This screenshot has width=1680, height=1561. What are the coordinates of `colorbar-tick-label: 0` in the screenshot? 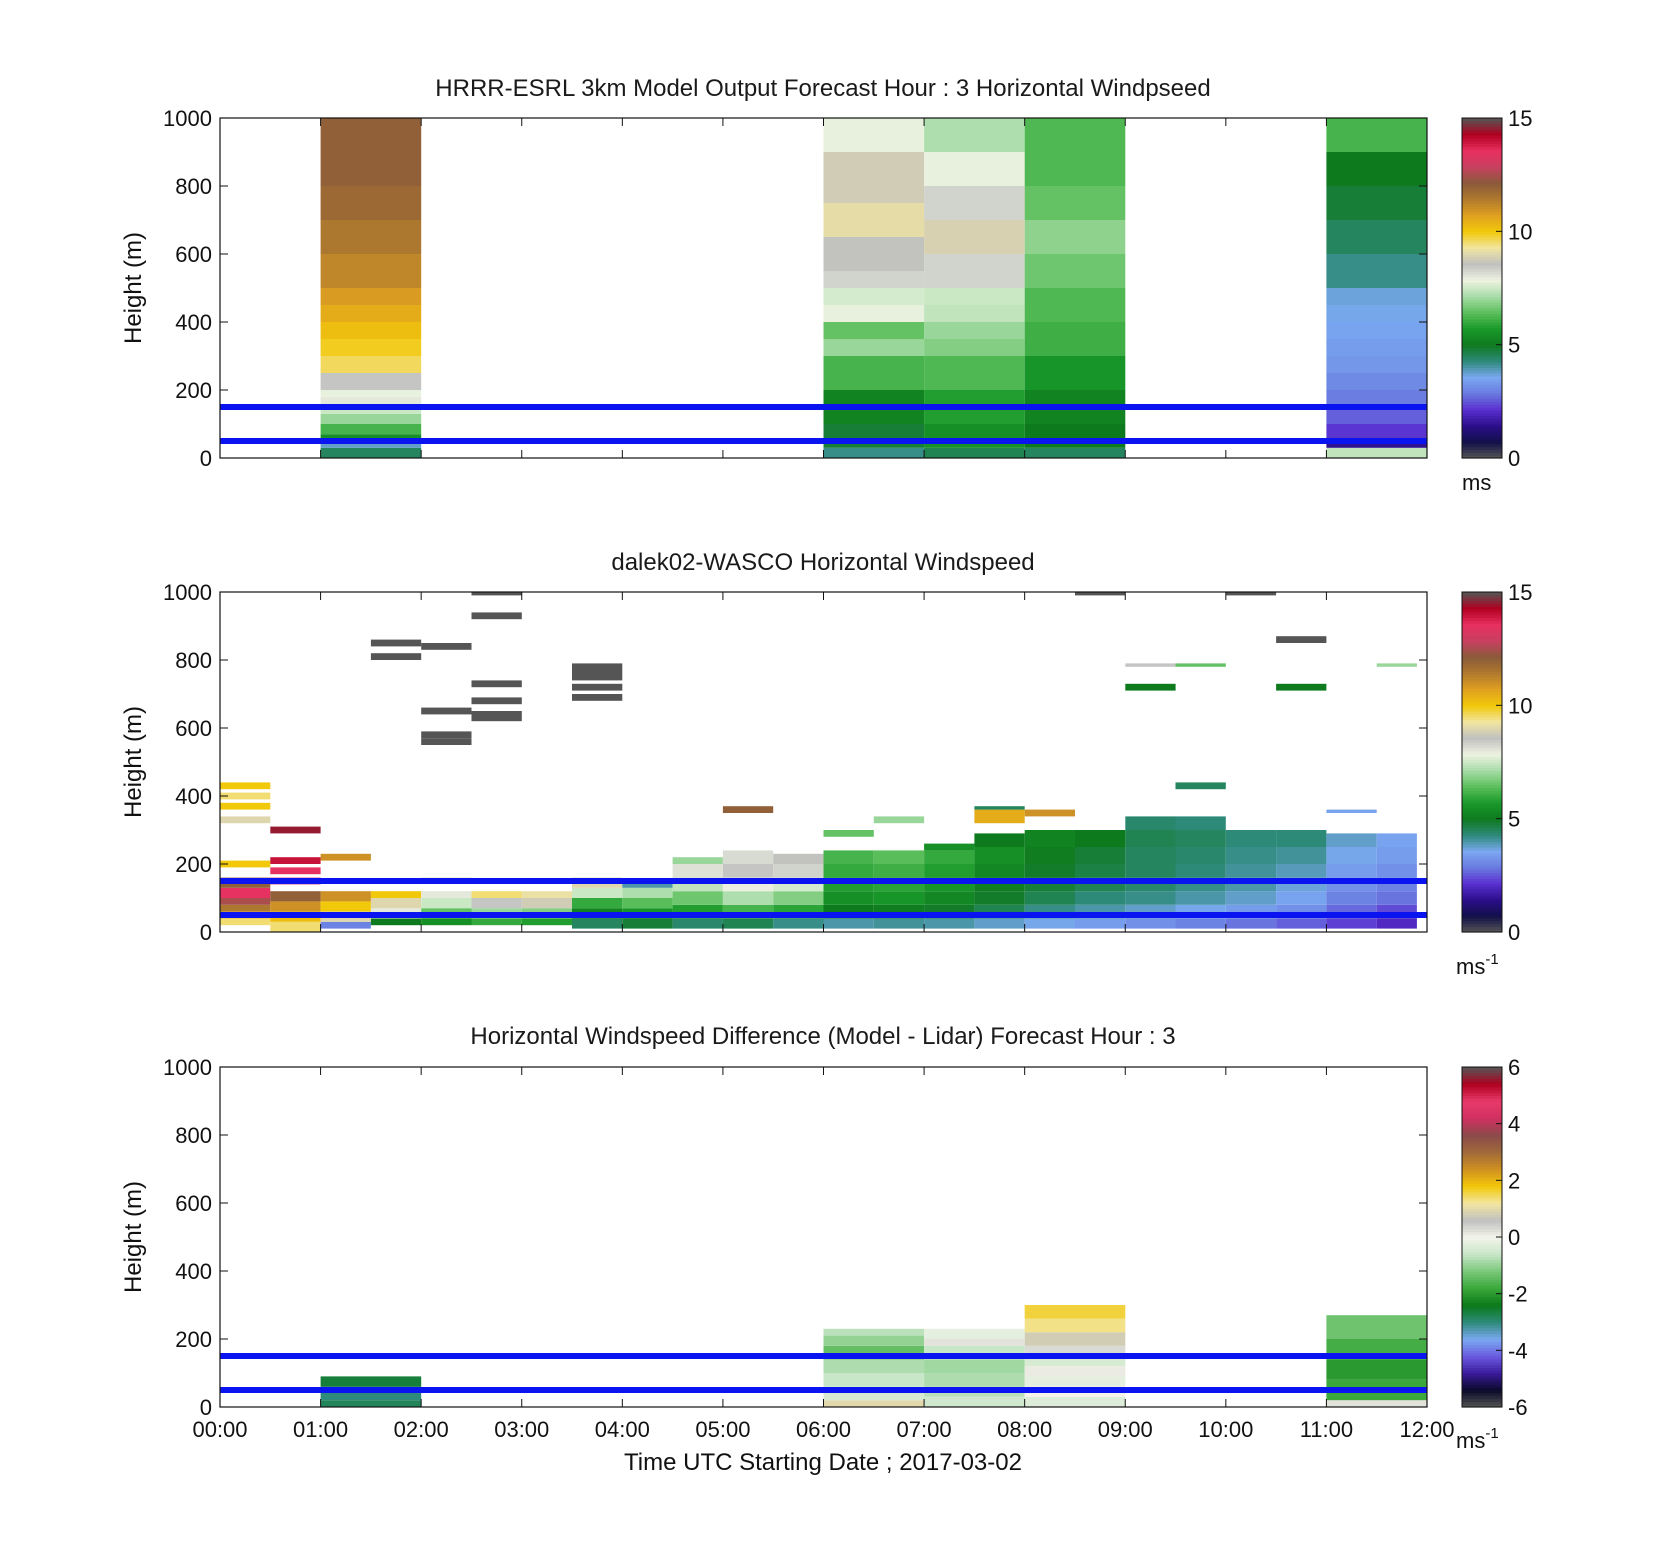 It's located at (1514, 1237).